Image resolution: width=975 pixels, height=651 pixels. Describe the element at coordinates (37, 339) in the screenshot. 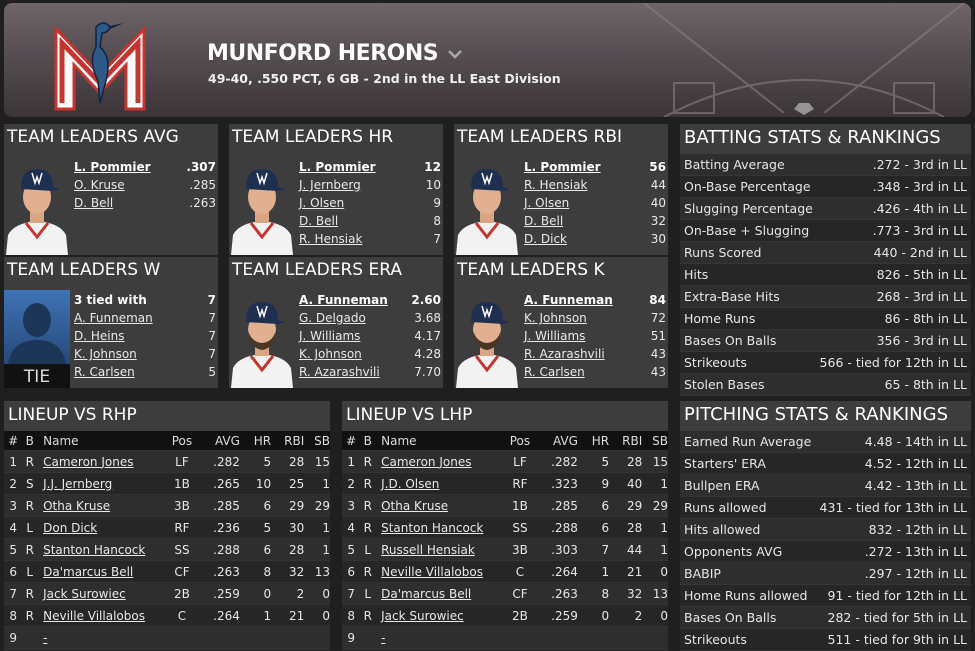

I see `tie-portrait: TIE` at that location.